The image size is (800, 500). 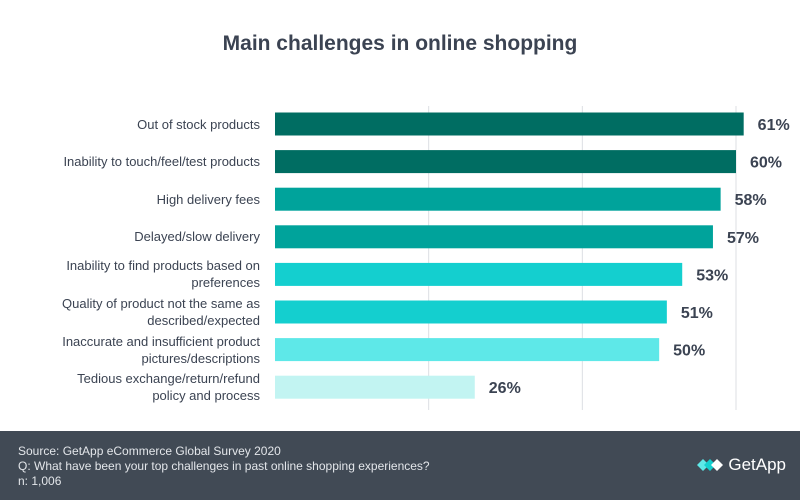 What do you see at coordinates (201, 358) in the screenshot?
I see `category-label-6-line-1: pictures/descriptions` at bounding box center [201, 358].